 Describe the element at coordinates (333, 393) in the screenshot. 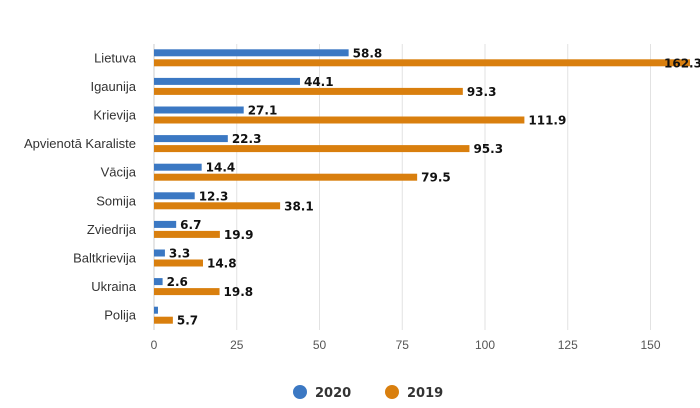

I see `legend-label: 2020` at that location.